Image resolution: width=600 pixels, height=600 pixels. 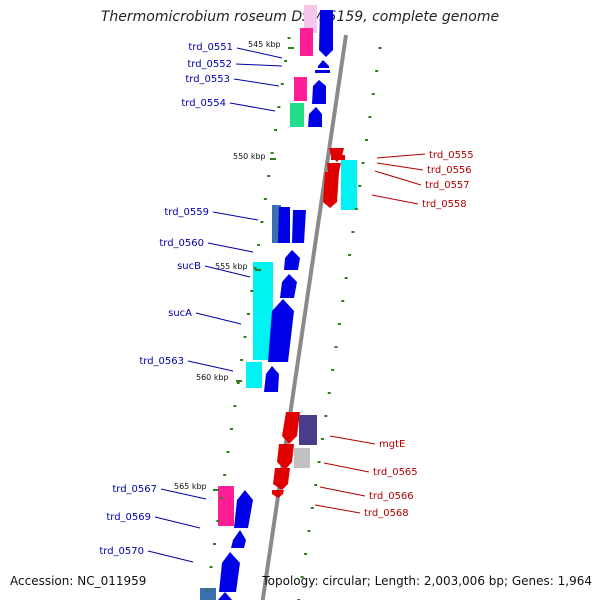 What do you see at coordinates (314, 323) in the screenshot?
I see `features-minus` at bounding box center [314, 323].